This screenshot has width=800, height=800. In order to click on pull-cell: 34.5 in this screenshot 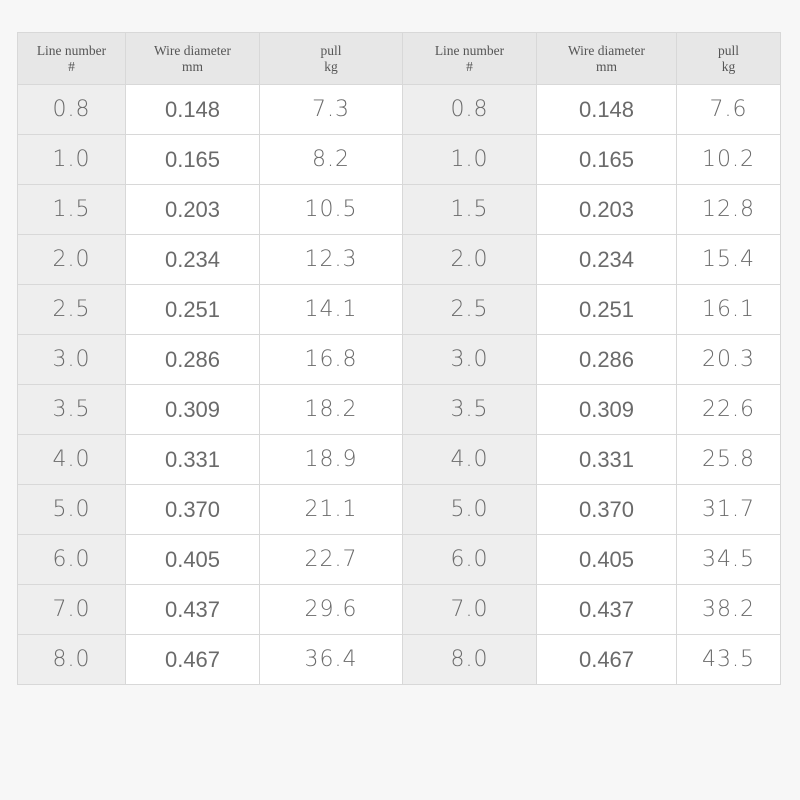, I will do `click(728, 559)`.